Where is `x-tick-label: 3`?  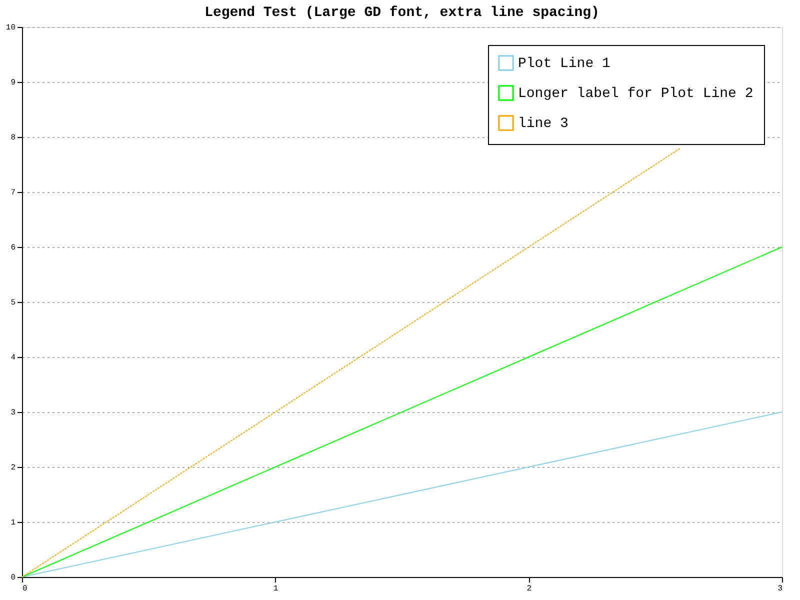 x-tick-label: 3 is located at coordinates (780, 589).